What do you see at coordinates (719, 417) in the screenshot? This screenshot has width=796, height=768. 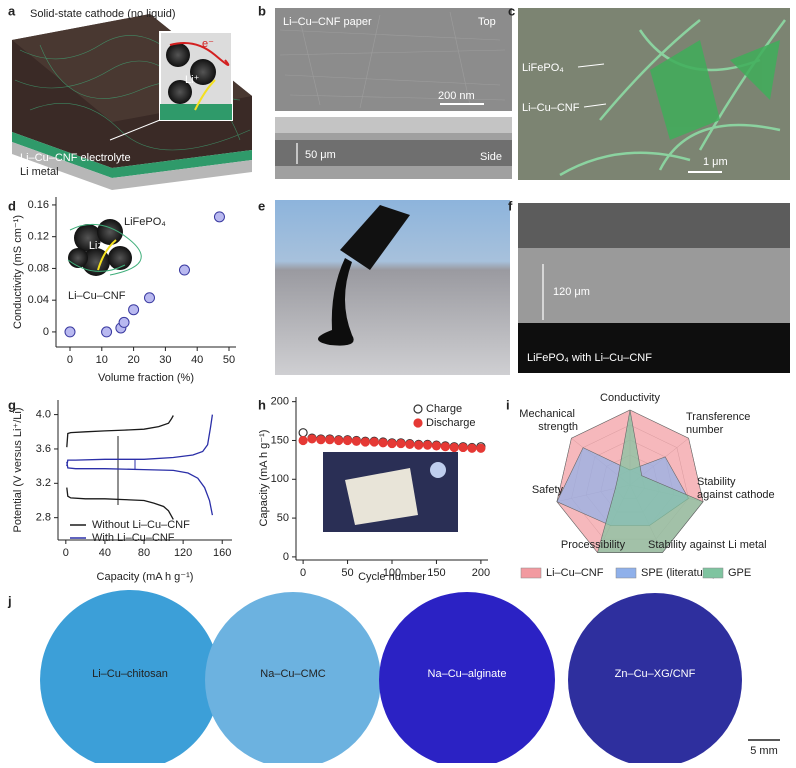 I see `axis-label-line: Transference` at bounding box center [719, 417].